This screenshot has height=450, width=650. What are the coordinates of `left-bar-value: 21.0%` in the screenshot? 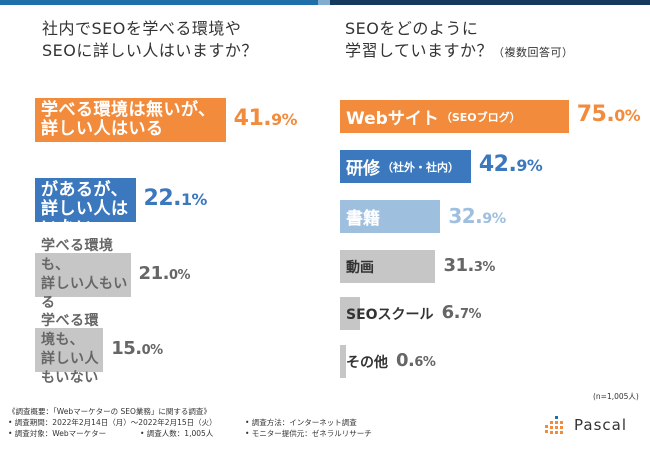 It's located at (164, 274).